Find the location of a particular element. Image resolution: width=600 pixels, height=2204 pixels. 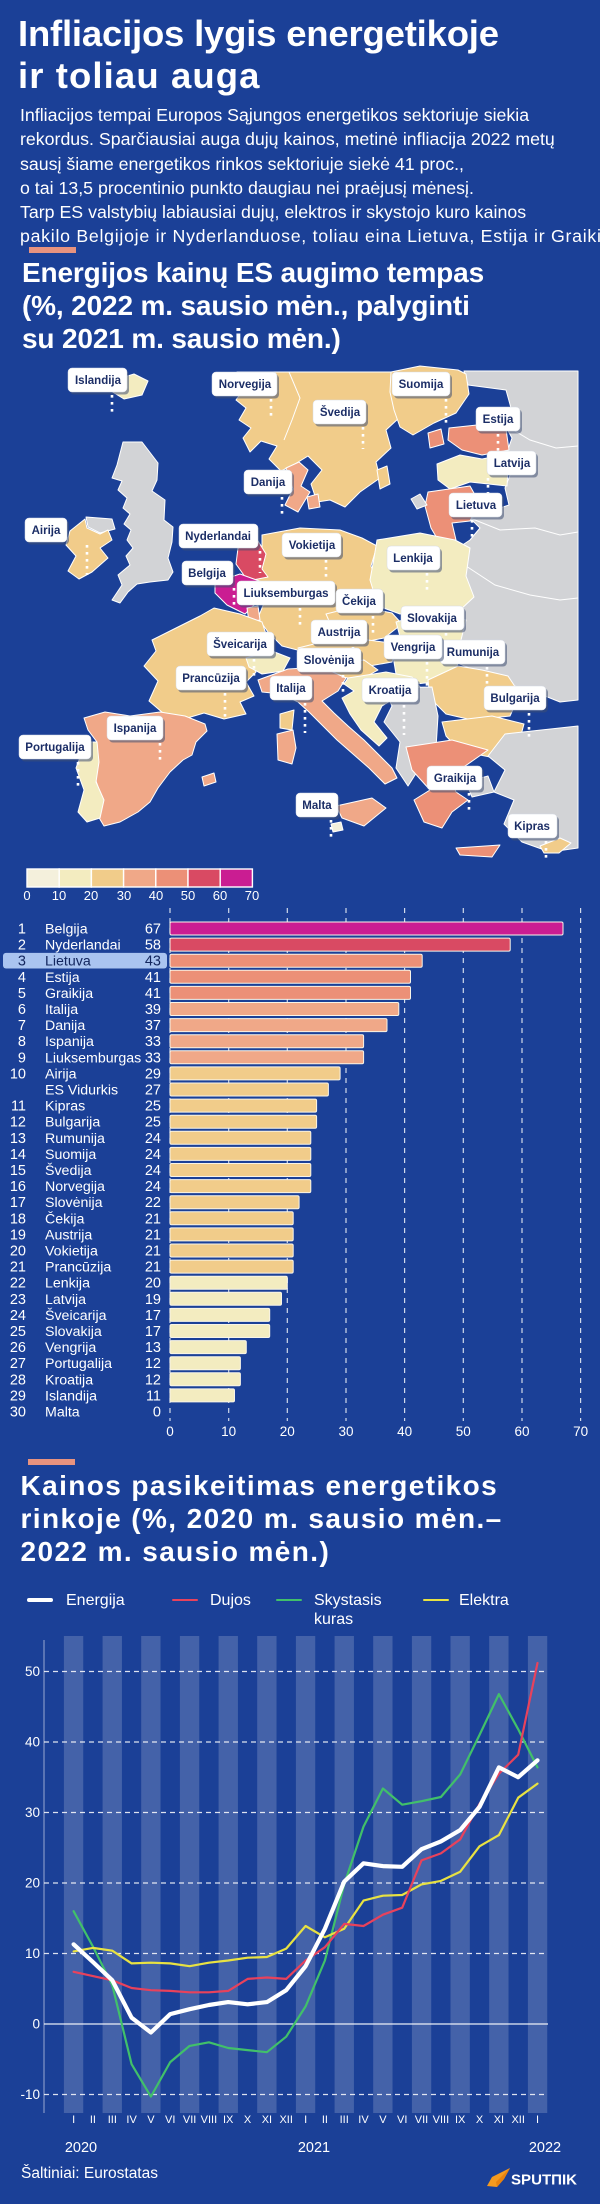

svg-text: SPUTПIK is located at coordinates (544, 2180).